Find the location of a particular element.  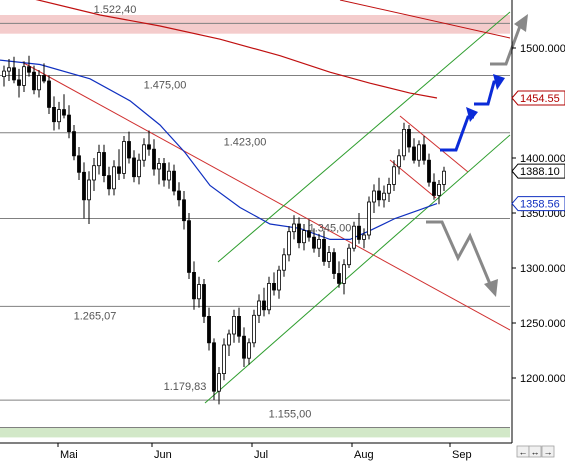

level-label-1: 1.475,00 is located at coordinates (165, 86).